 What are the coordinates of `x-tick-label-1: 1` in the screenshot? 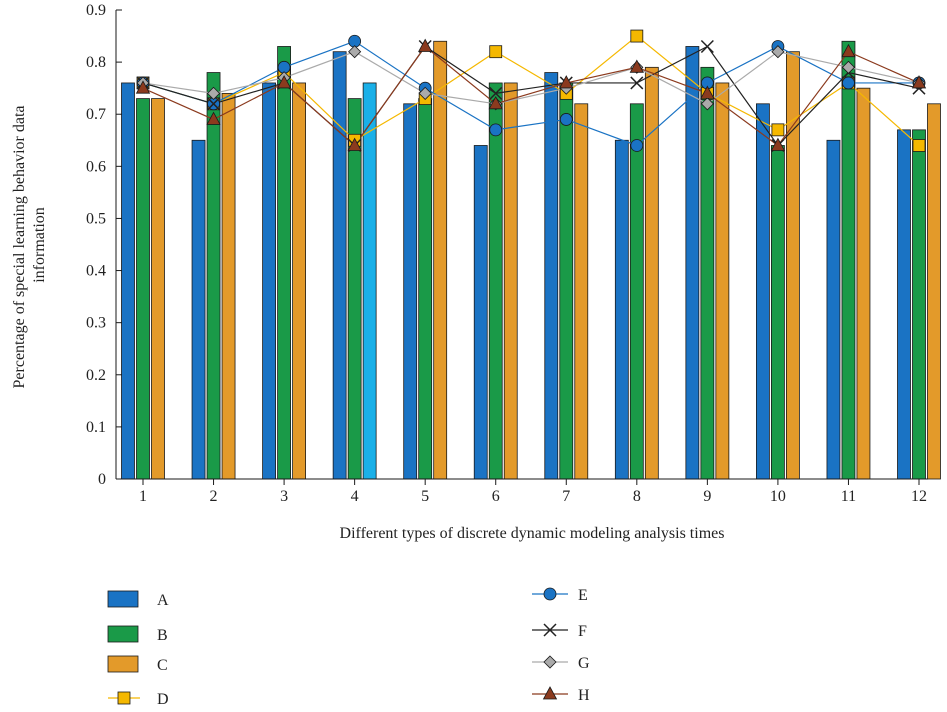 It's located at (143, 496).